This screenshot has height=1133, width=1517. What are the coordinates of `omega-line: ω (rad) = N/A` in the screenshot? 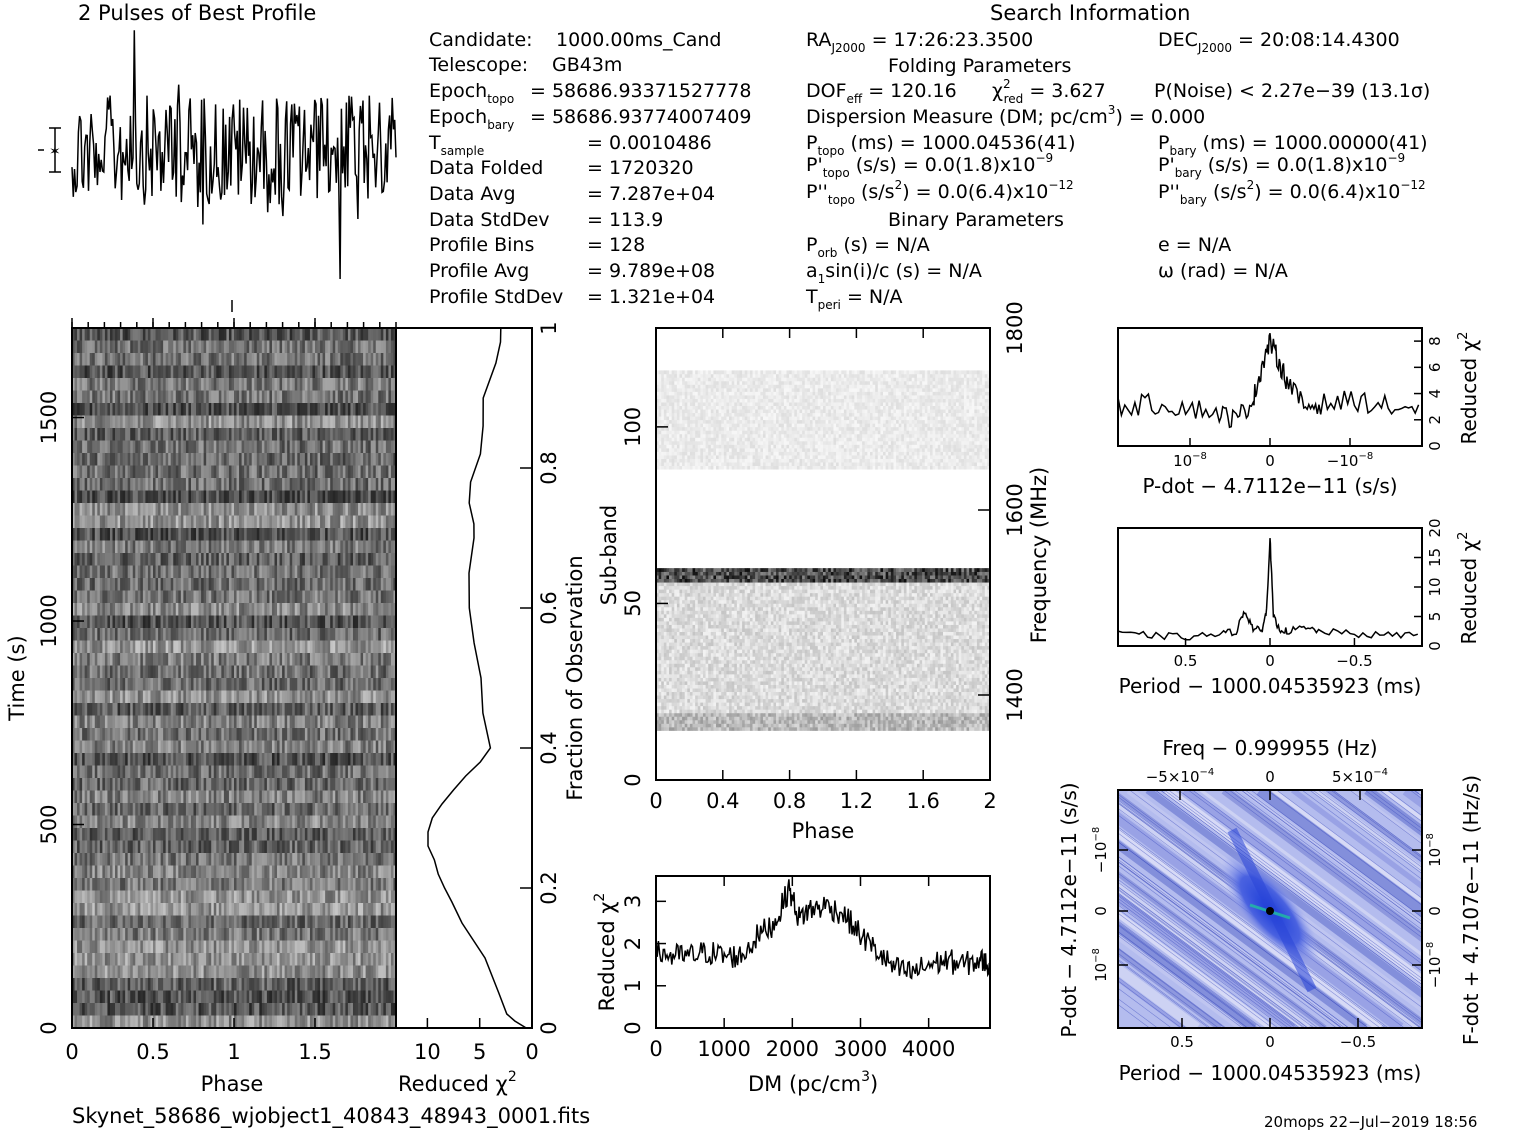 It's located at (1223, 271).